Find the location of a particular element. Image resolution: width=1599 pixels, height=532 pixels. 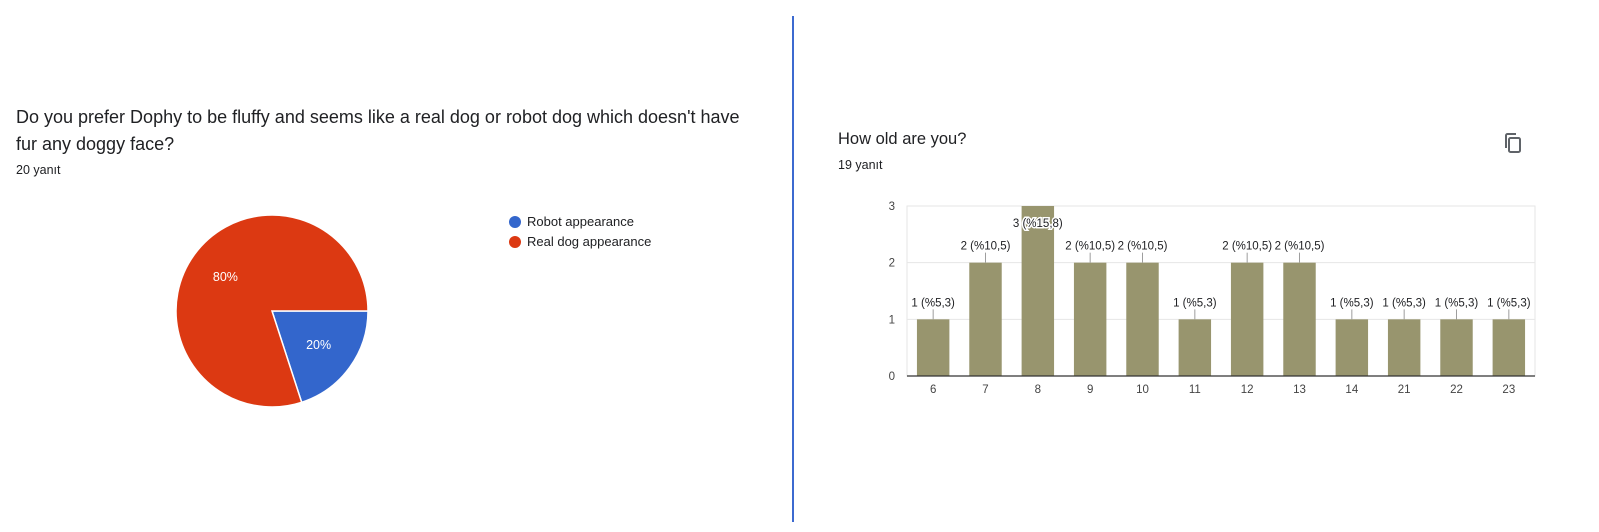

x-tick-label: 11 is located at coordinates (1195, 390).